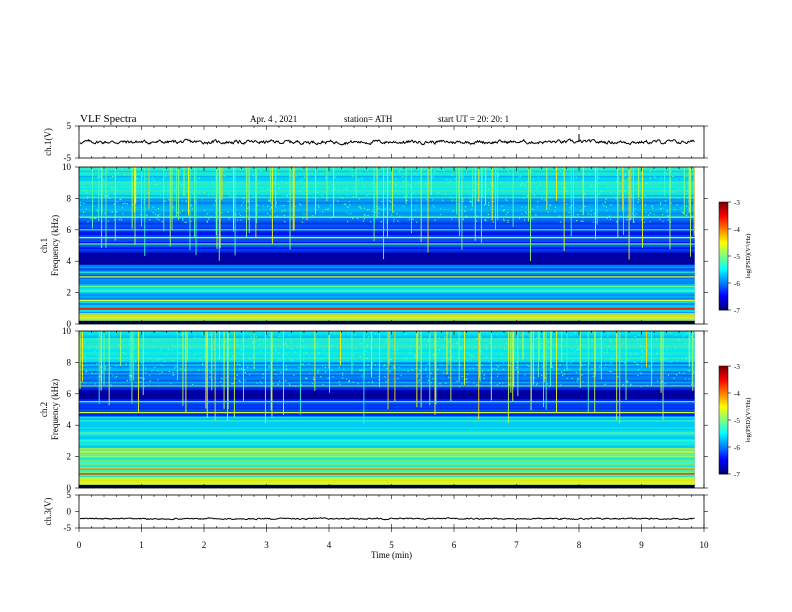 The height and width of the screenshot is (612, 792). What do you see at coordinates (55, 409) in the screenshot?
I see `ch2-spectrogram-ylabel: Frequency (kHz)` at bounding box center [55, 409].